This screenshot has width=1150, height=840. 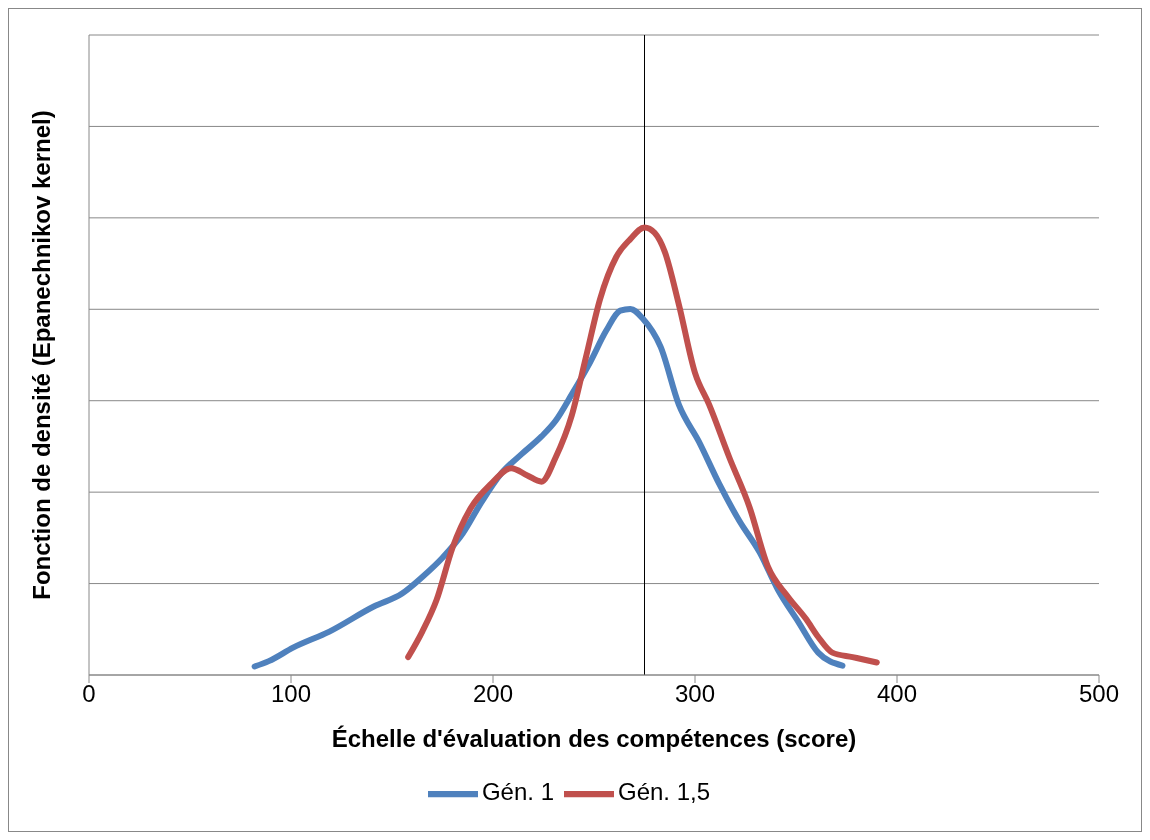 What do you see at coordinates (517, 792) in the screenshot?
I see `legend-label: Gén. 1` at bounding box center [517, 792].